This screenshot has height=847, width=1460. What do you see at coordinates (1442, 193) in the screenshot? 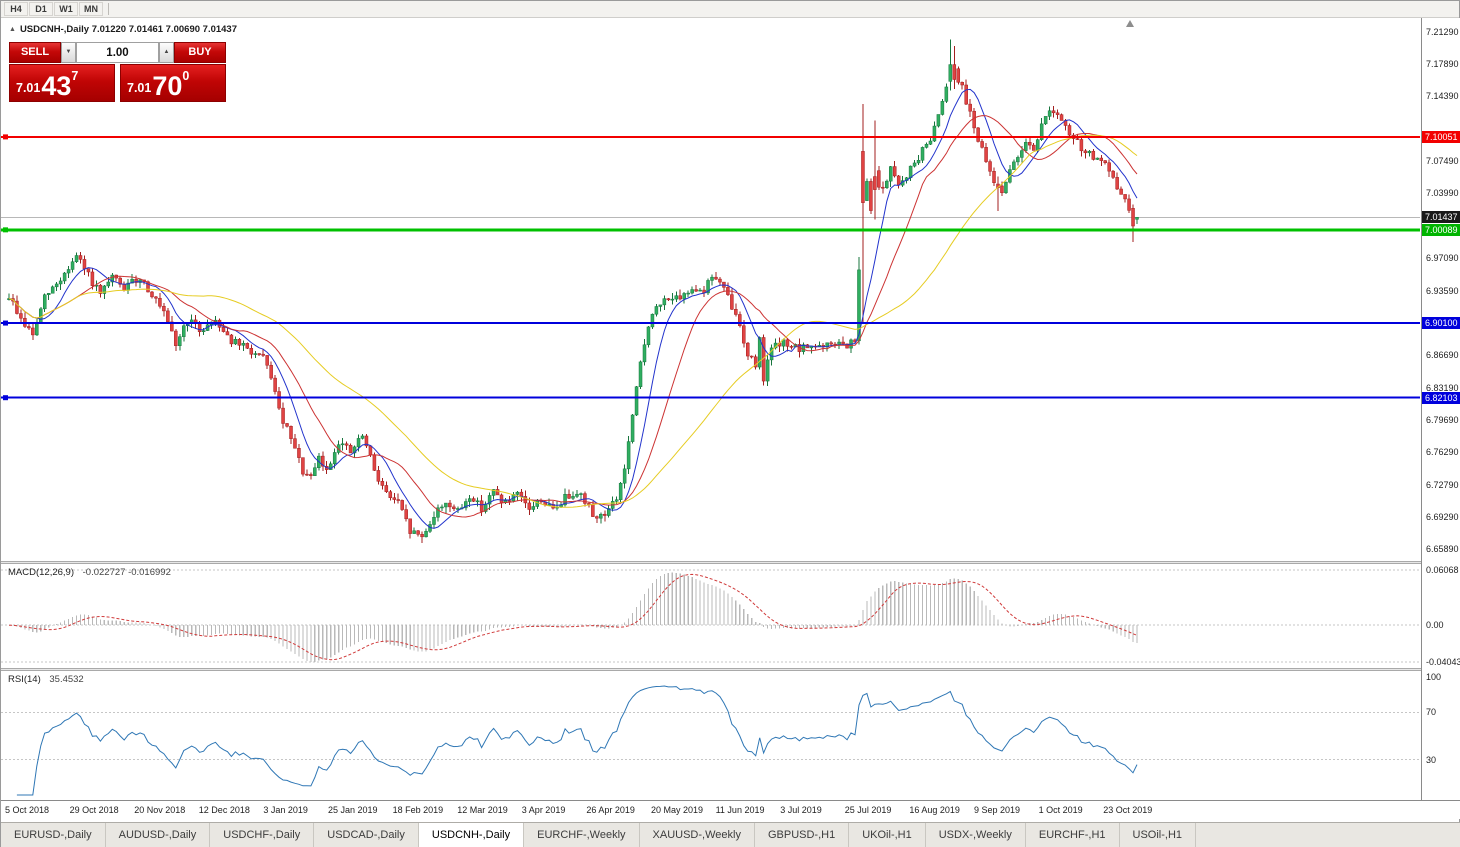
I see `price-scale-tick: 7.03990` at bounding box center [1442, 193].